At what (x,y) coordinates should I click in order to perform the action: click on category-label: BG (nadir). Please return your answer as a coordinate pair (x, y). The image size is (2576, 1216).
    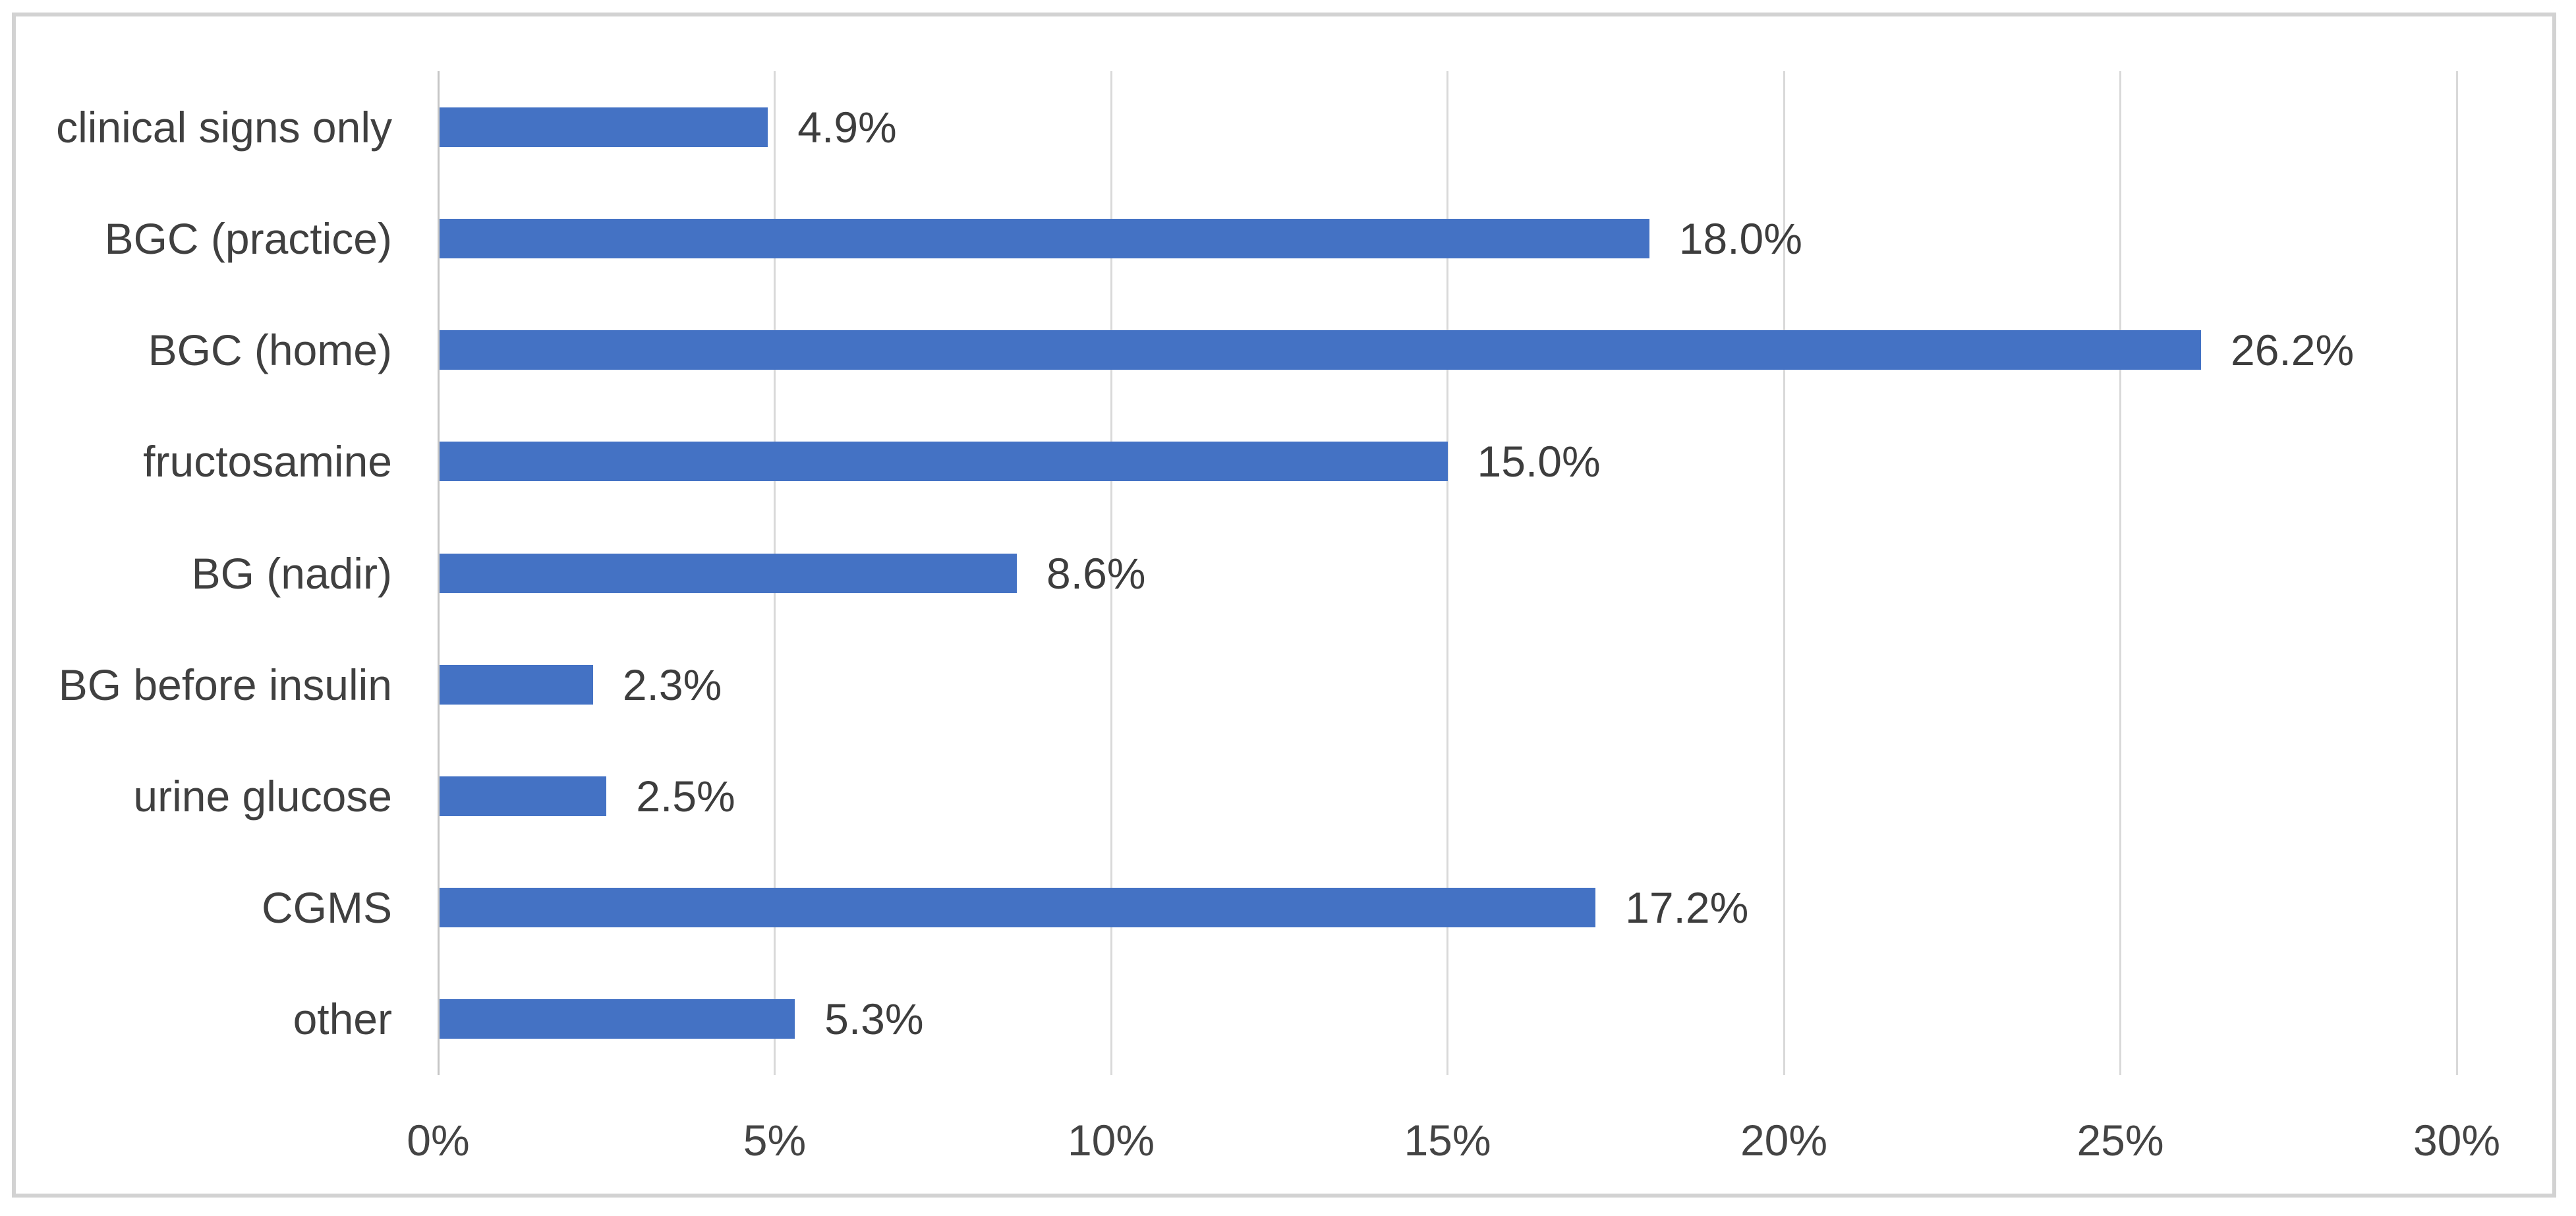
    Looking at the image, I should click on (291, 573).